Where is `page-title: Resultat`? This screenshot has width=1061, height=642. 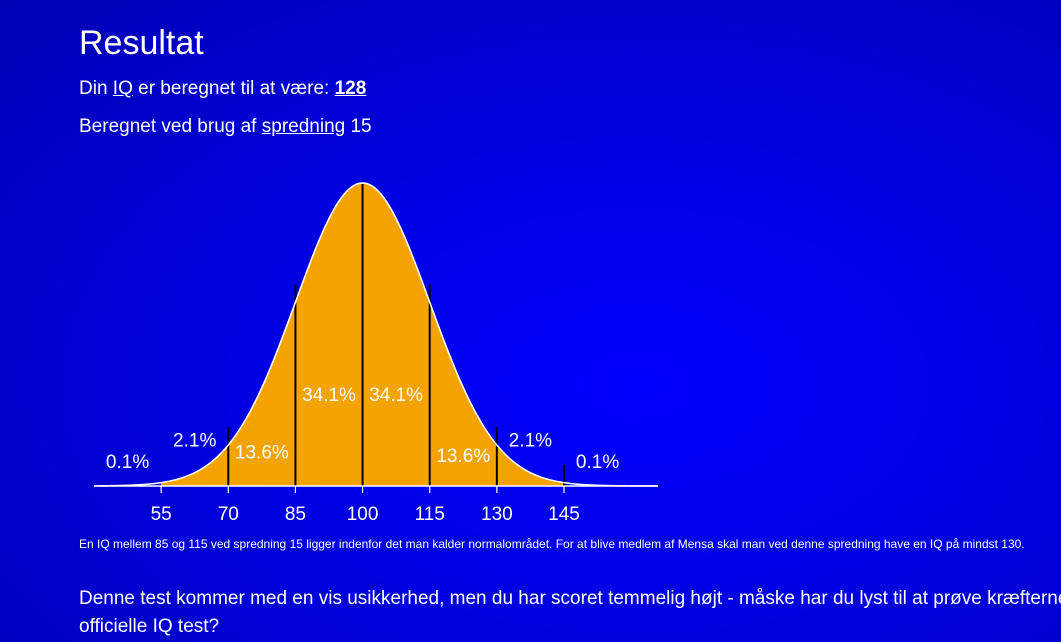 page-title: Resultat is located at coordinates (141, 43).